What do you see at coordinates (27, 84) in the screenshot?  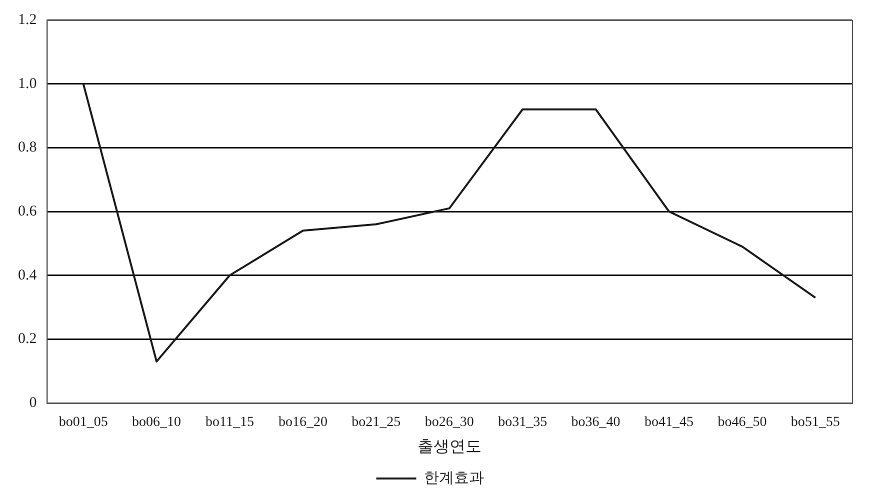 I see `y-tick-label: 1.0` at bounding box center [27, 84].